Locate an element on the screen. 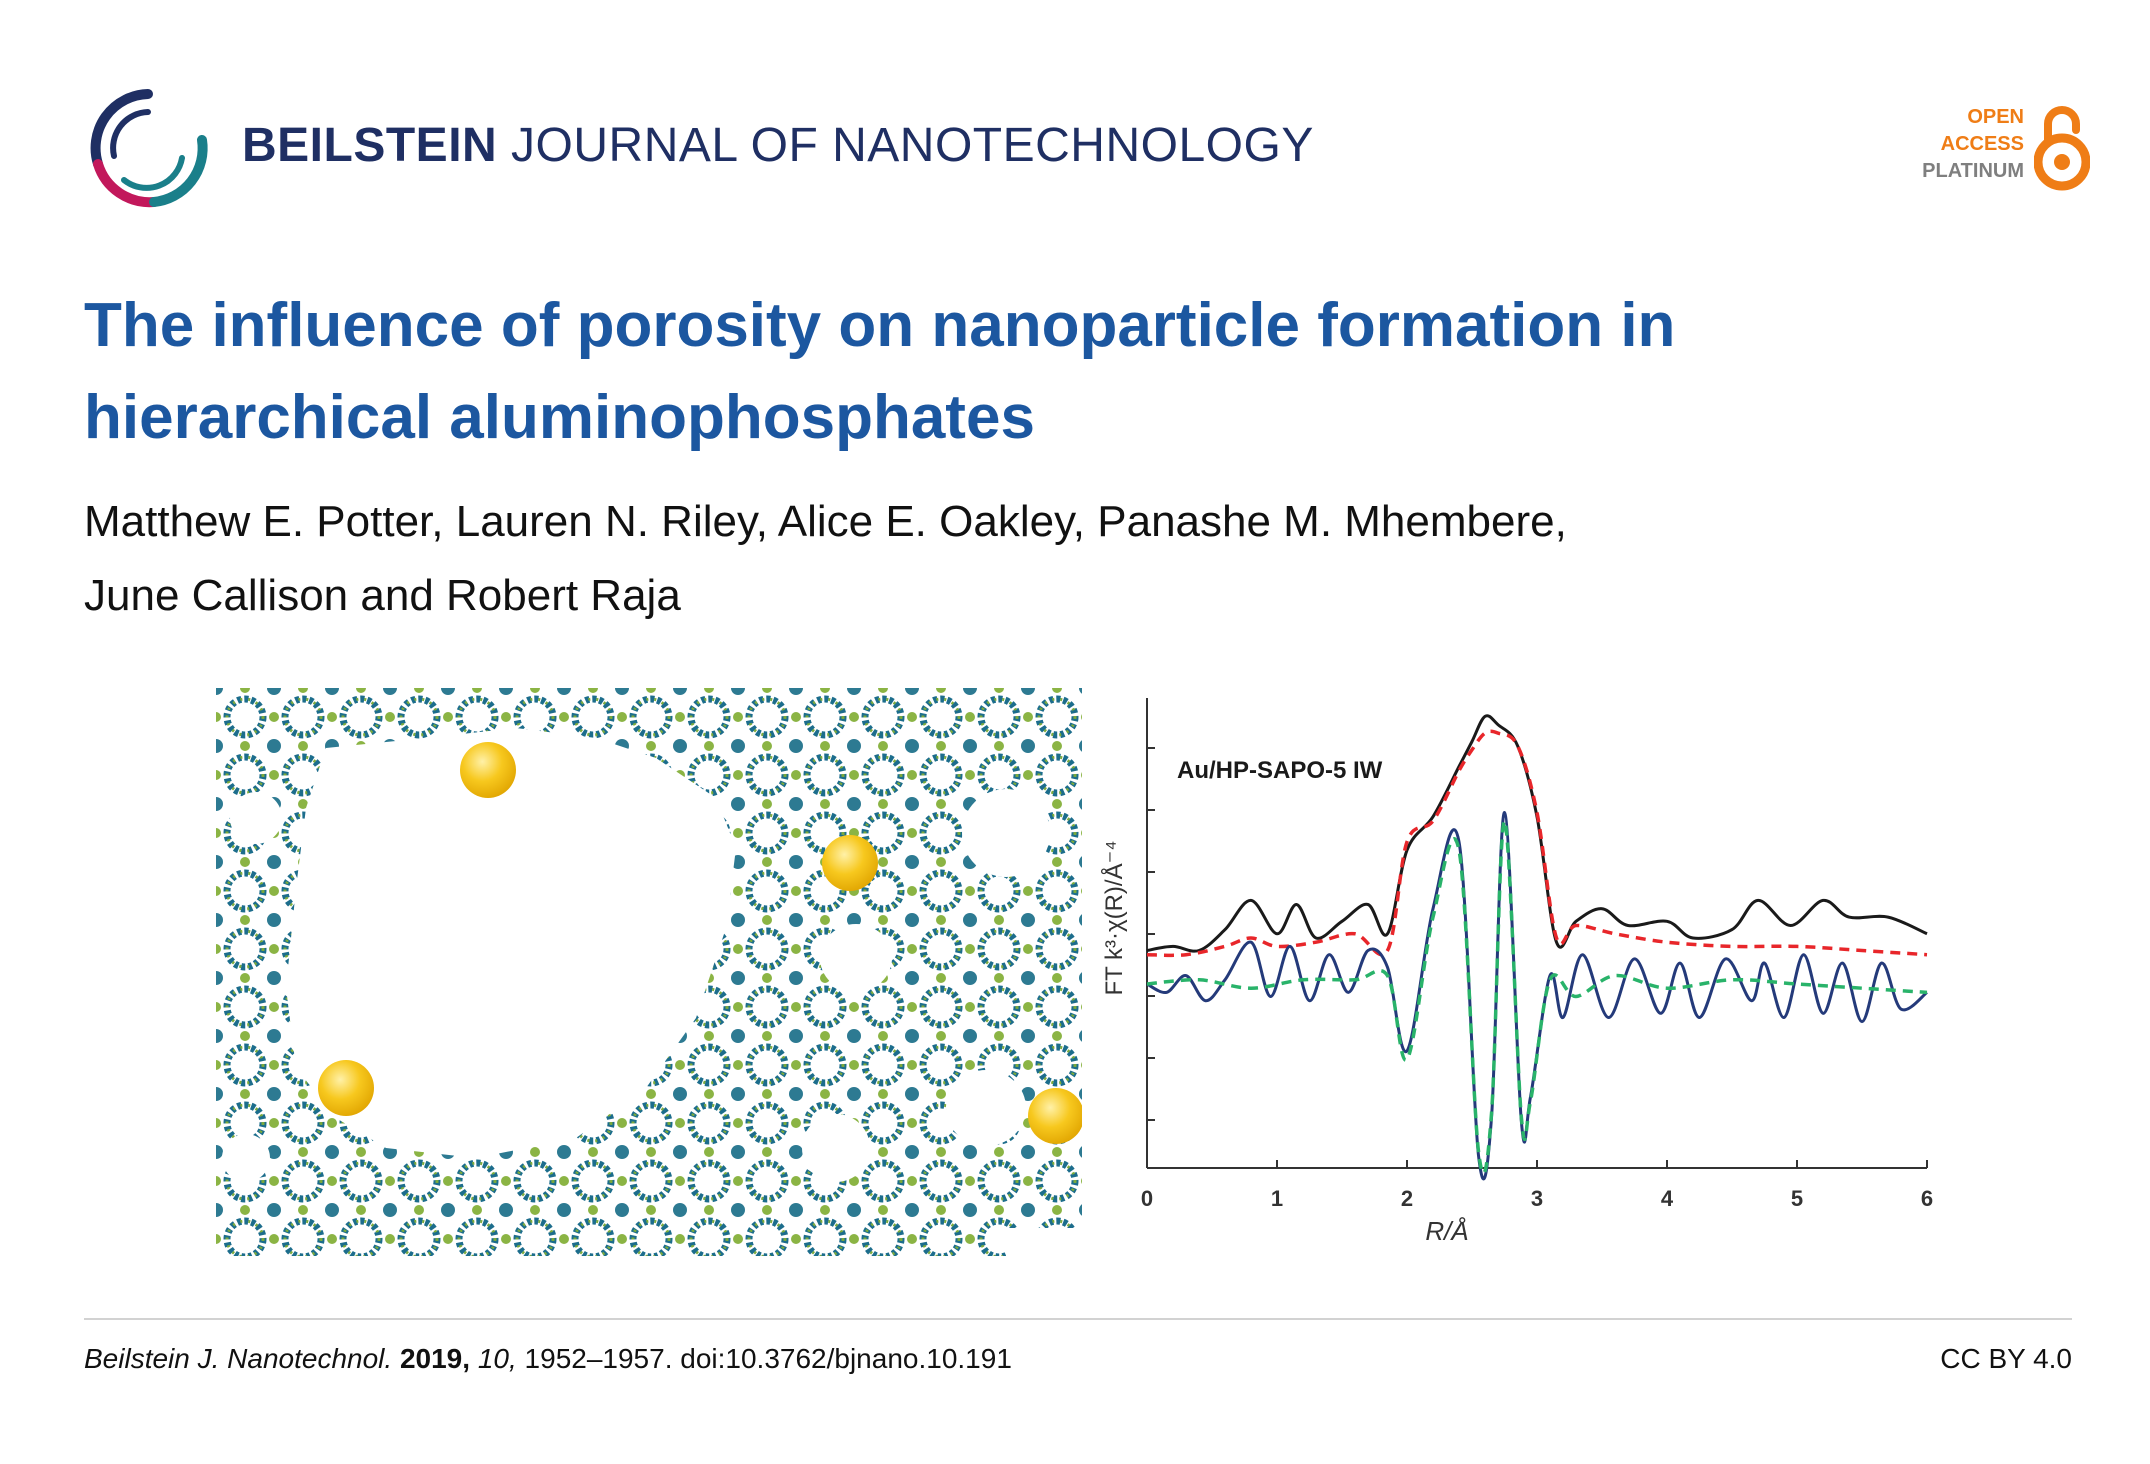  journal-name: BEILSTEIN JOURNAL OF NANOTECHNOLOGY is located at coordinates (778, 145).